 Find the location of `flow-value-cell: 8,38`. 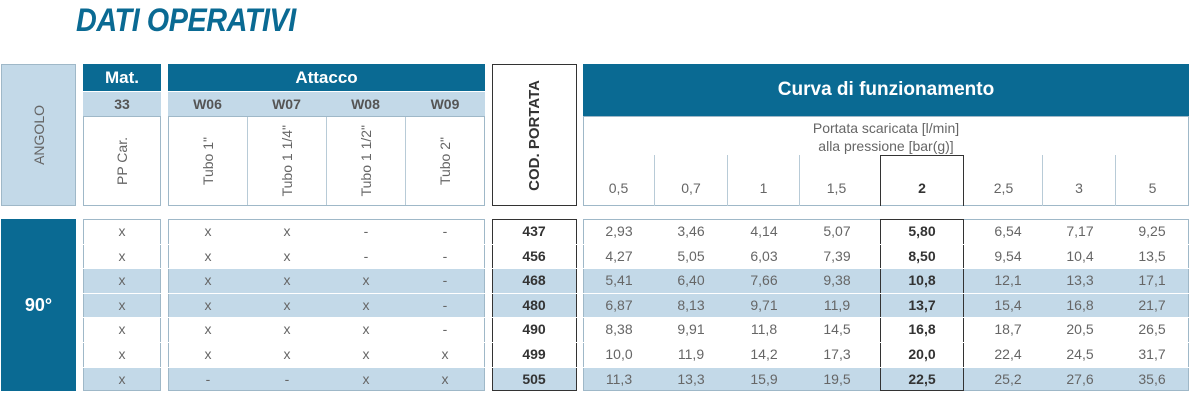

flow-value-cell: 8,38 is located at coordinates (619, 329).